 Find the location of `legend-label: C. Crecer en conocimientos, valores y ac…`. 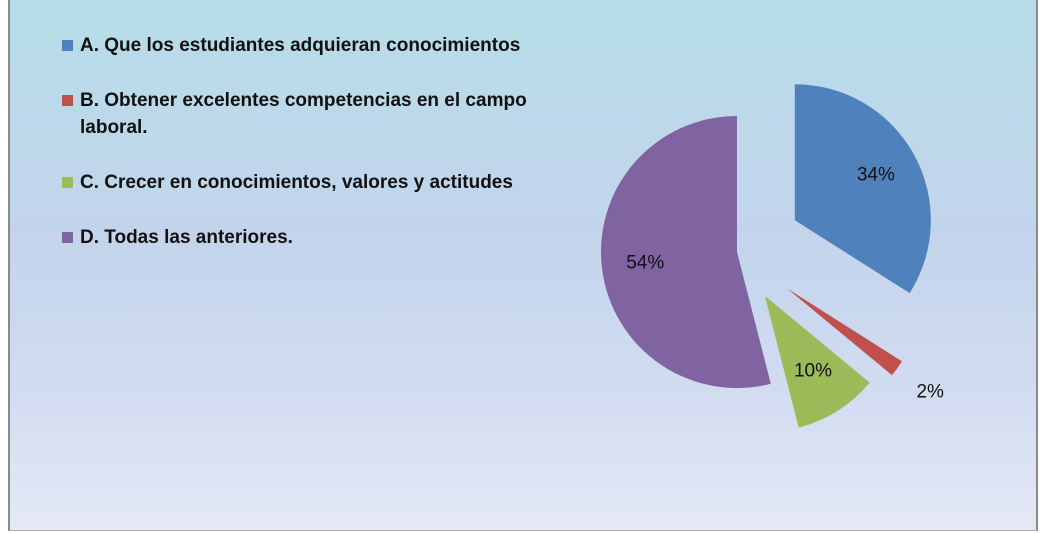

legend-label: C. Crecer en conocimientos, valores y ac… is located at coordinates (296, 182).